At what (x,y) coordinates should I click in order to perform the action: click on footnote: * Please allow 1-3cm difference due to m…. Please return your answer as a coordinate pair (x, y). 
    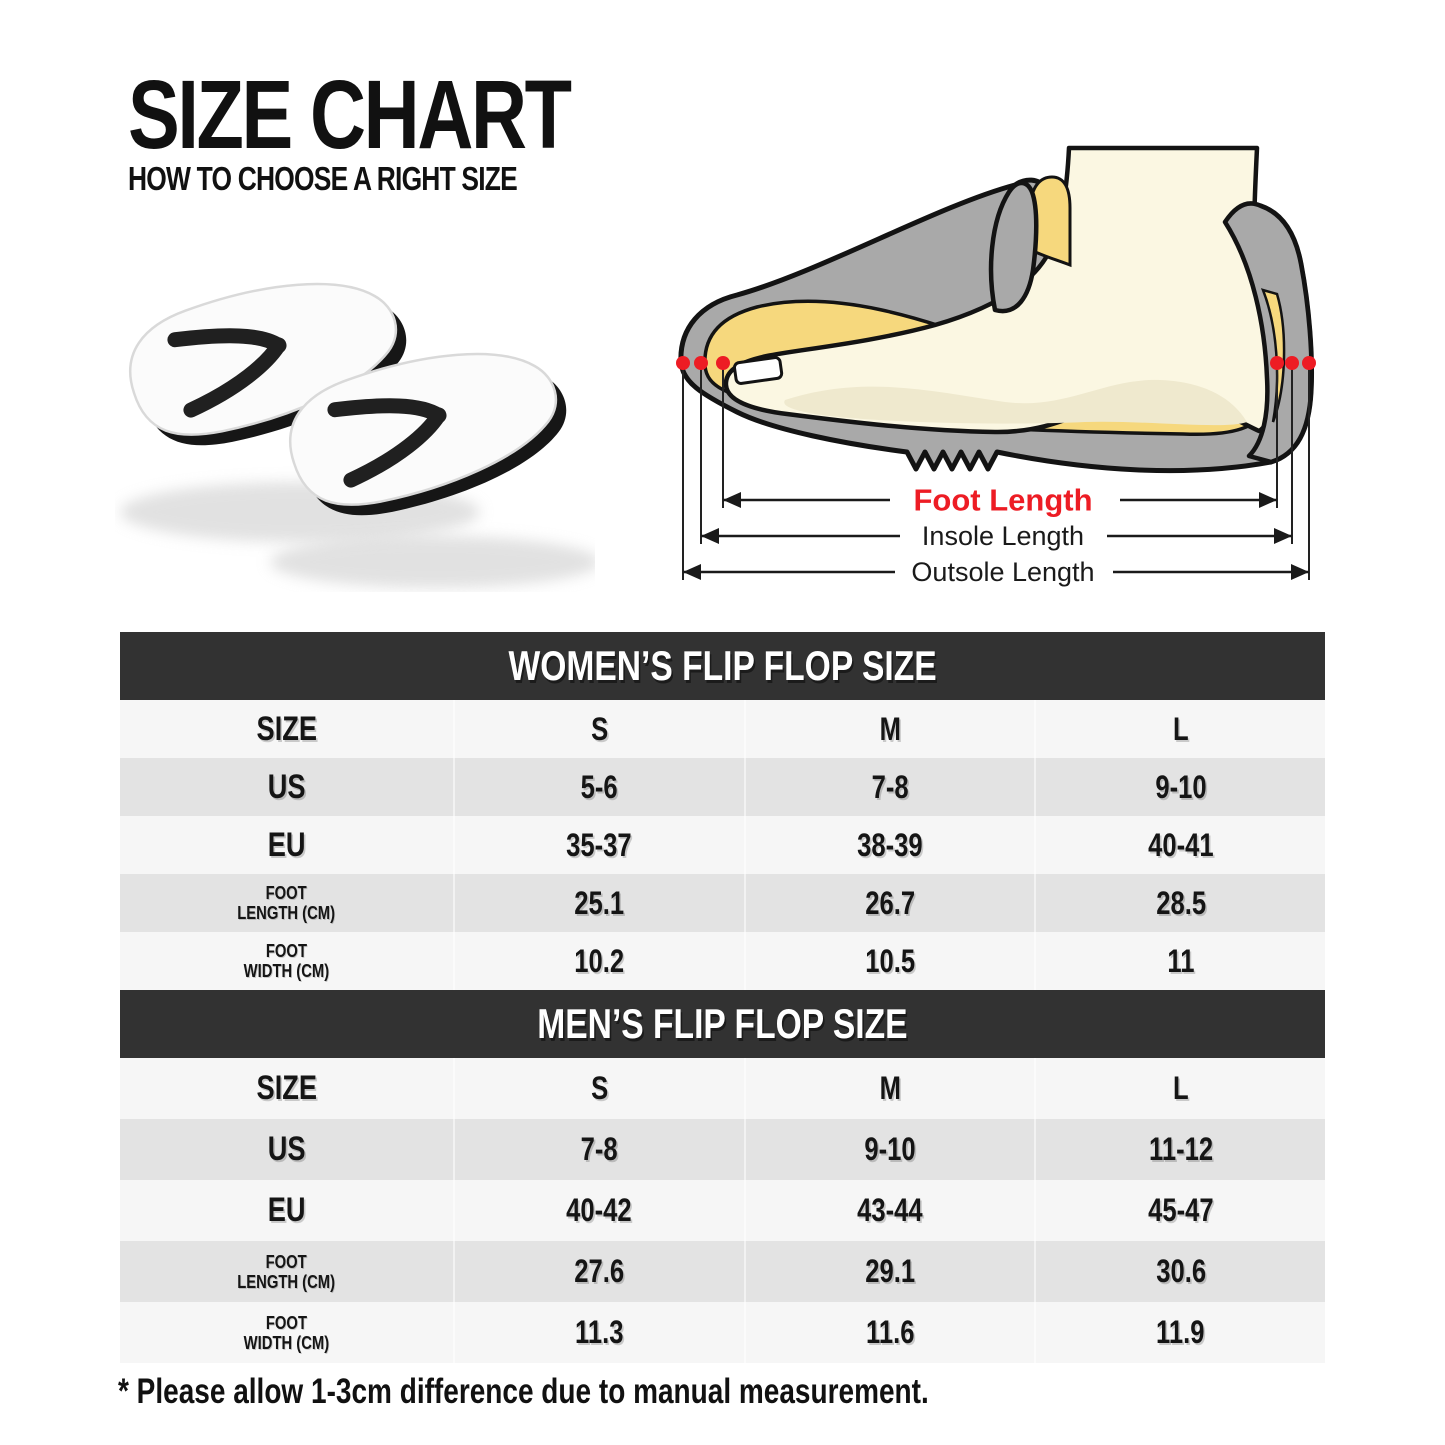
    Looking at the image, I should click on (624, 1392).